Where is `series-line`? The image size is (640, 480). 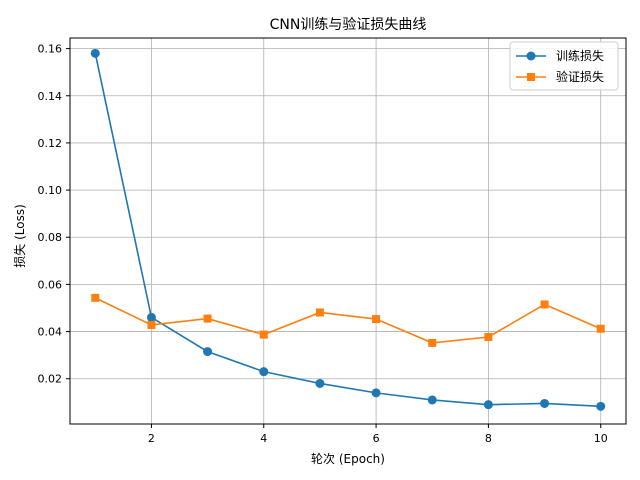 series-line is located at coordinates (348, 320).